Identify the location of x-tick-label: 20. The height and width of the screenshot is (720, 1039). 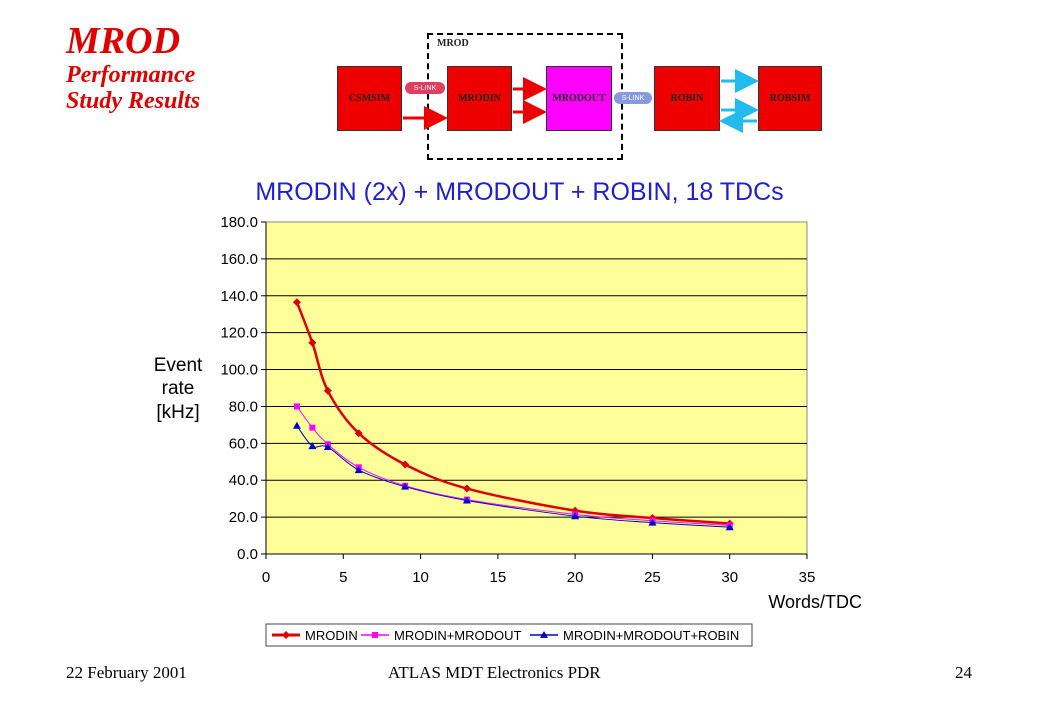
(575, 577).